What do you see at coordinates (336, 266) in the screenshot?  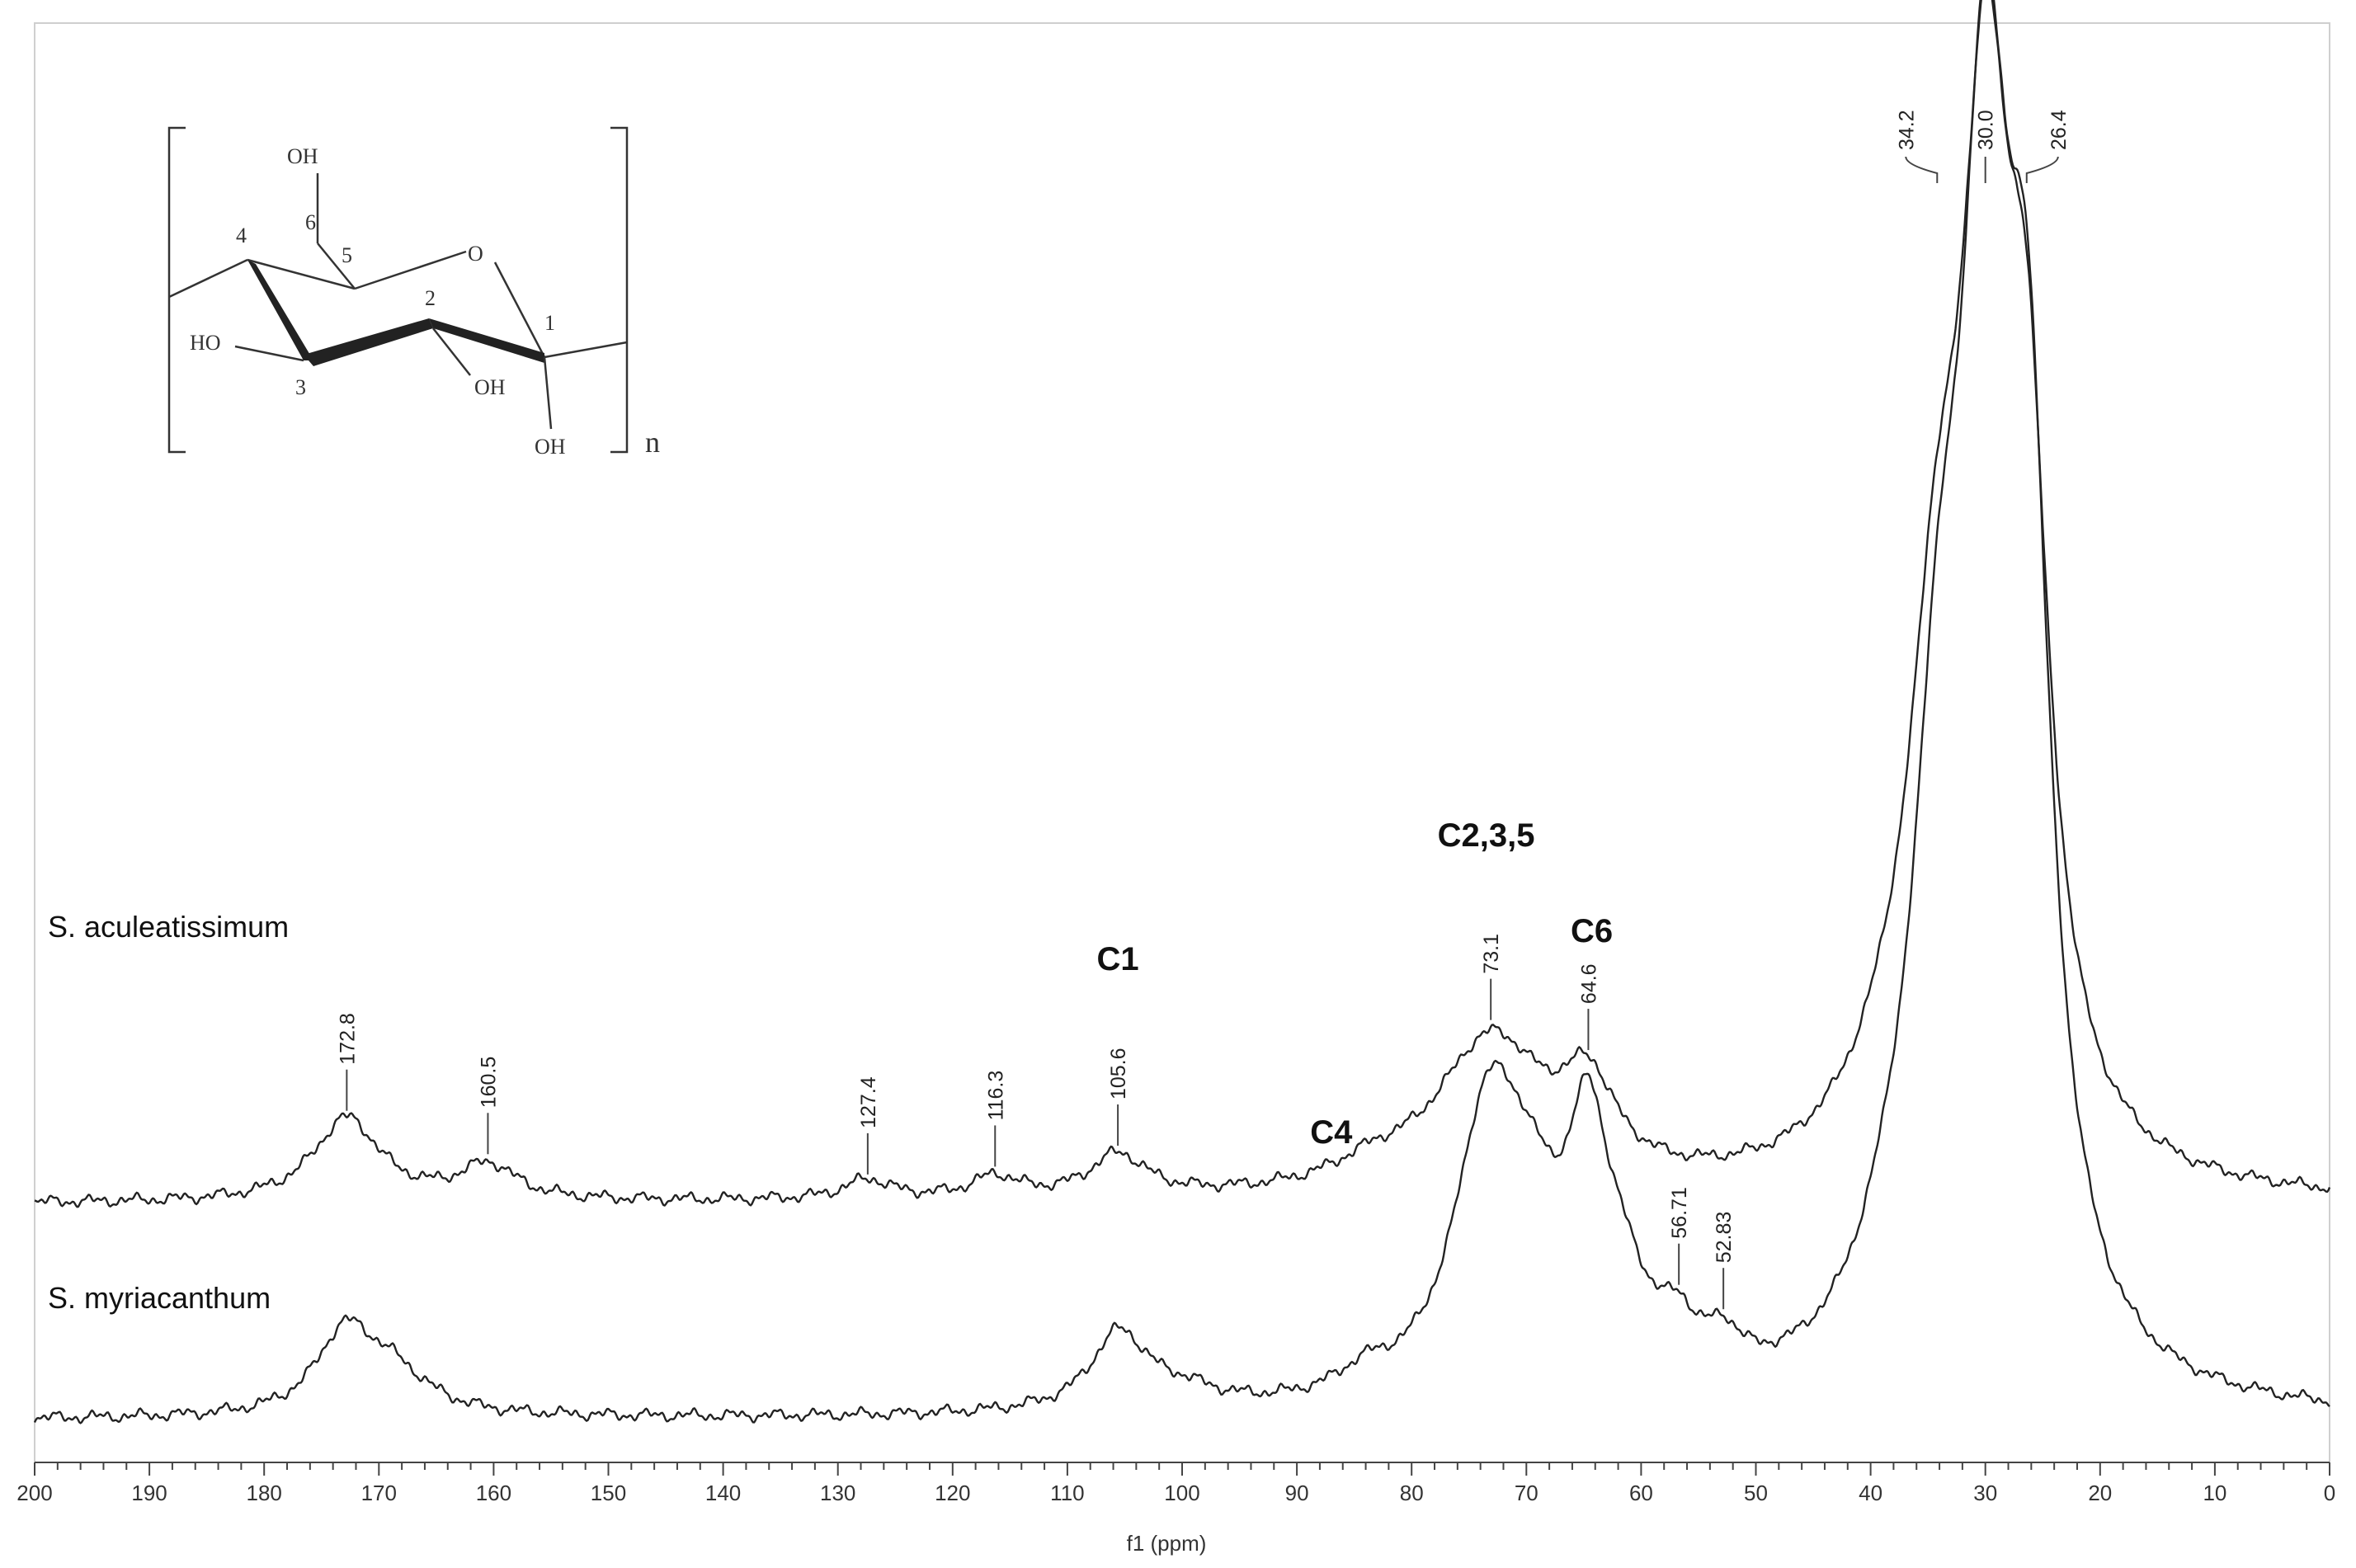 I see `bond-c5-c6` at bounding box center [336, 266].